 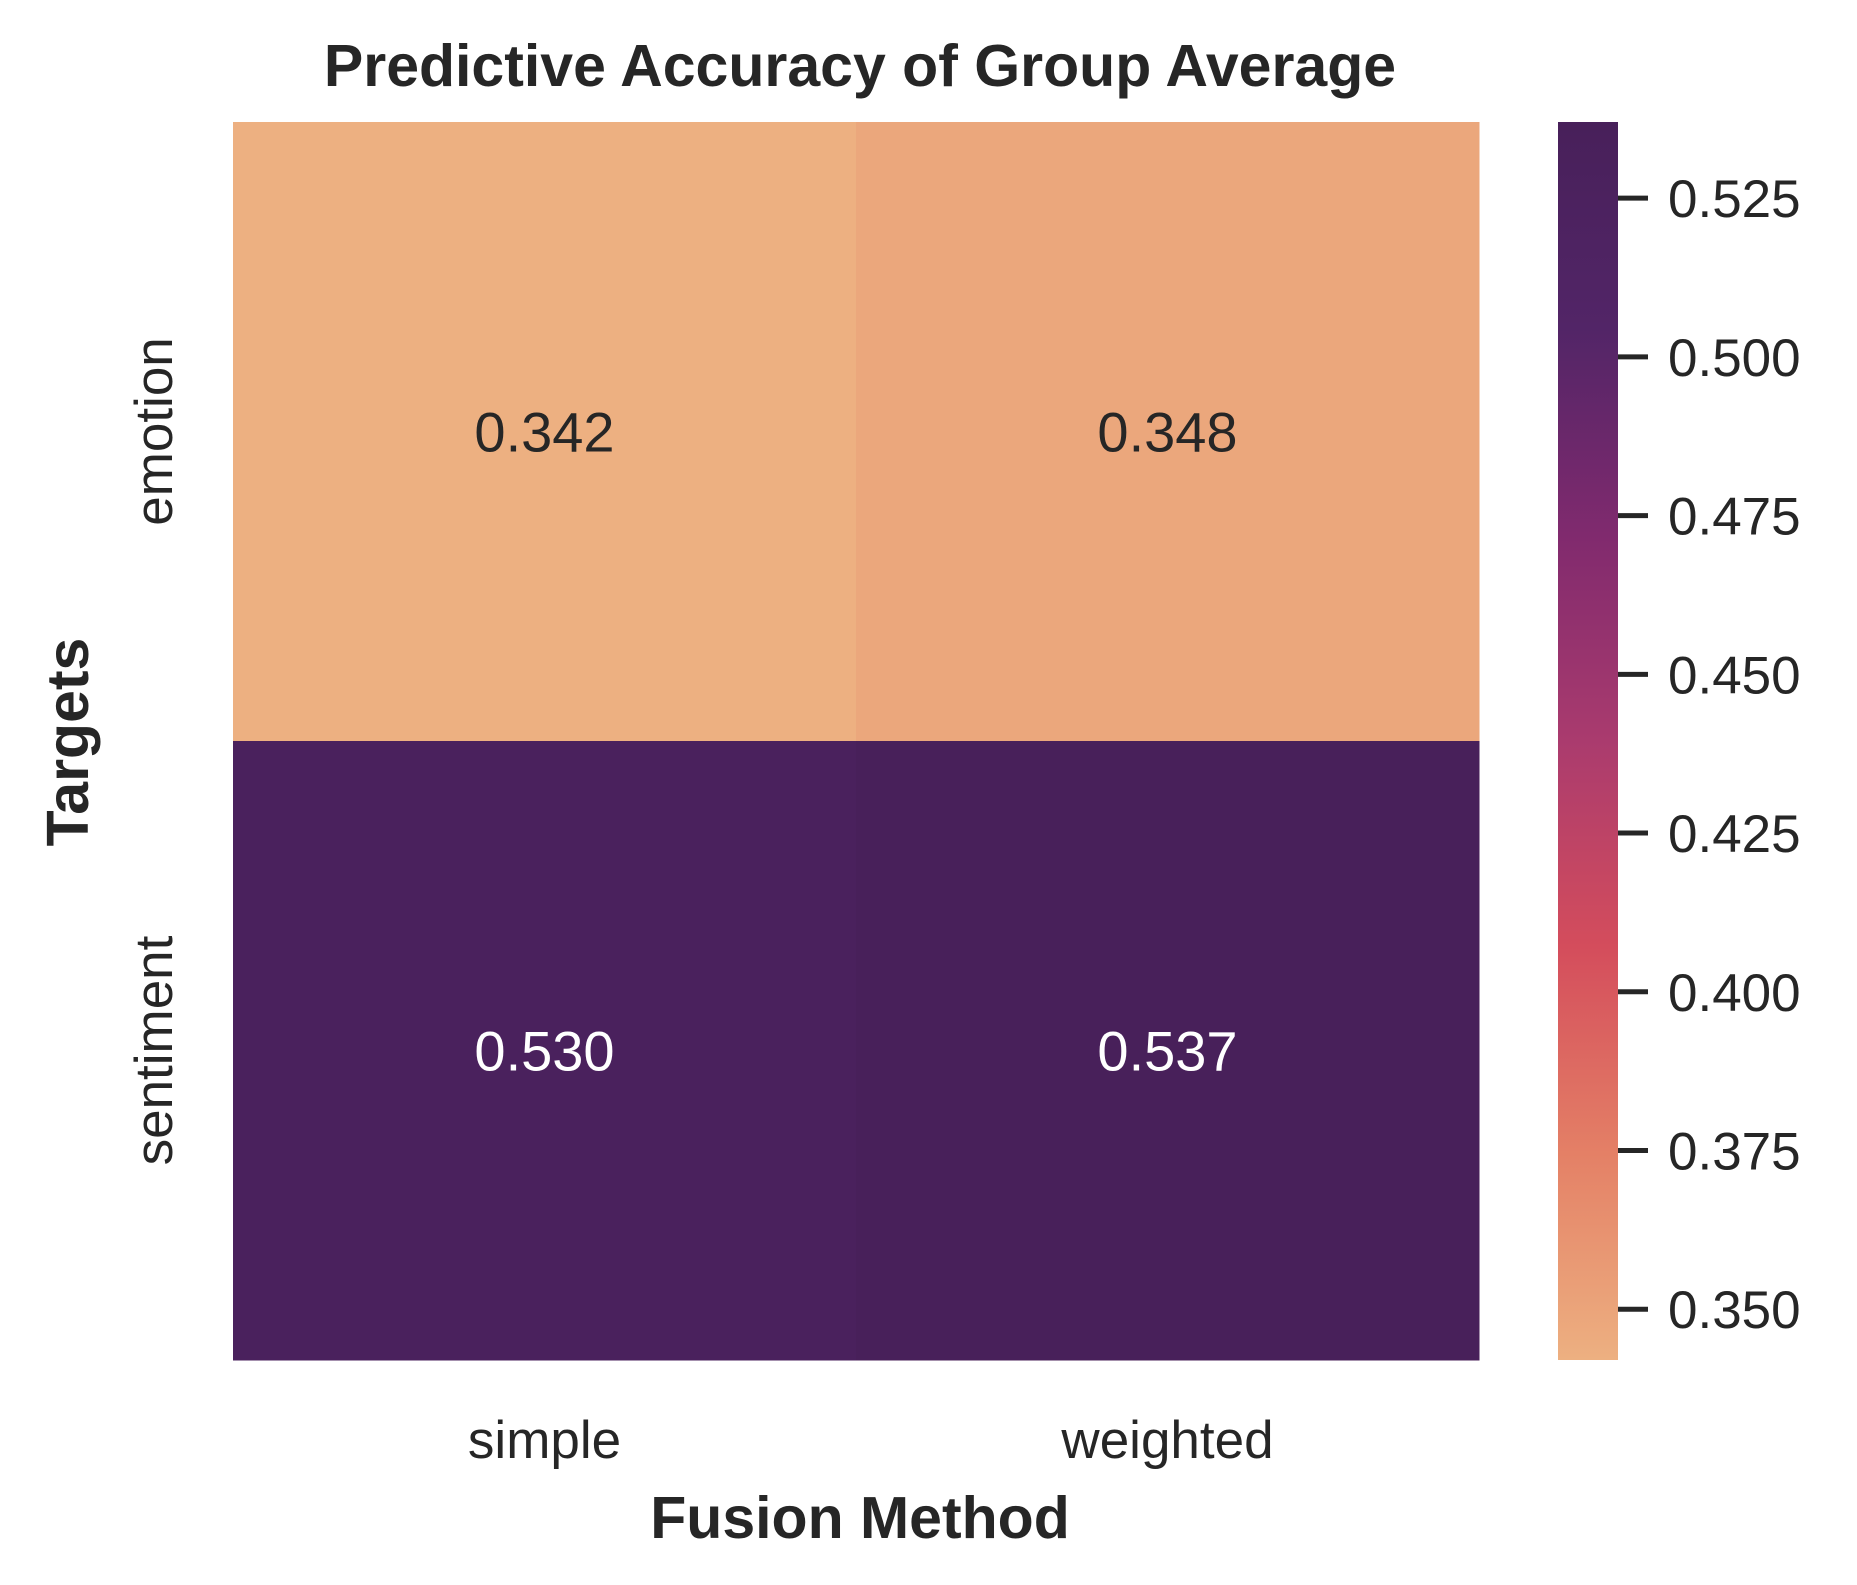 I want to click on x-axis-label: Fusion Method, so click(x=859, y=1518).